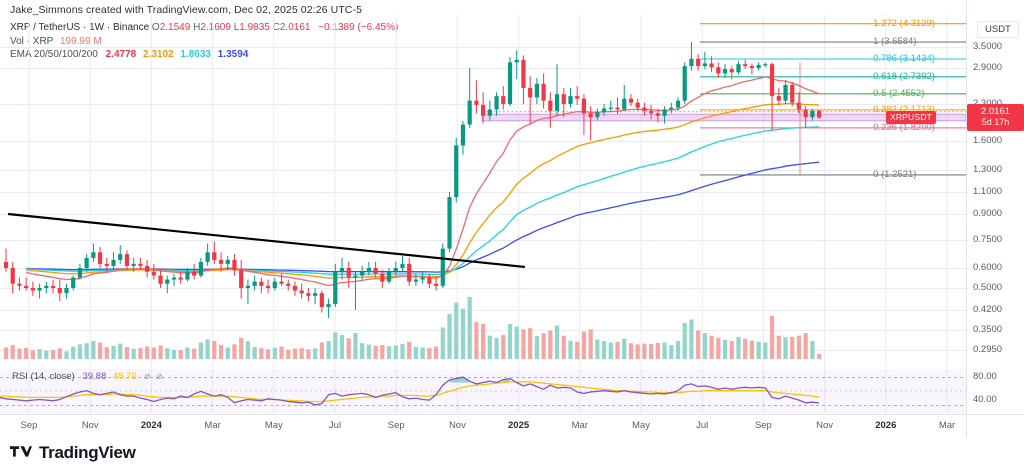 Image resolution: width=1024 pixels, height=473 pixels. Describe the element at coordinates (966, 426) in the screenshot. I see `axis-separator` at that location.